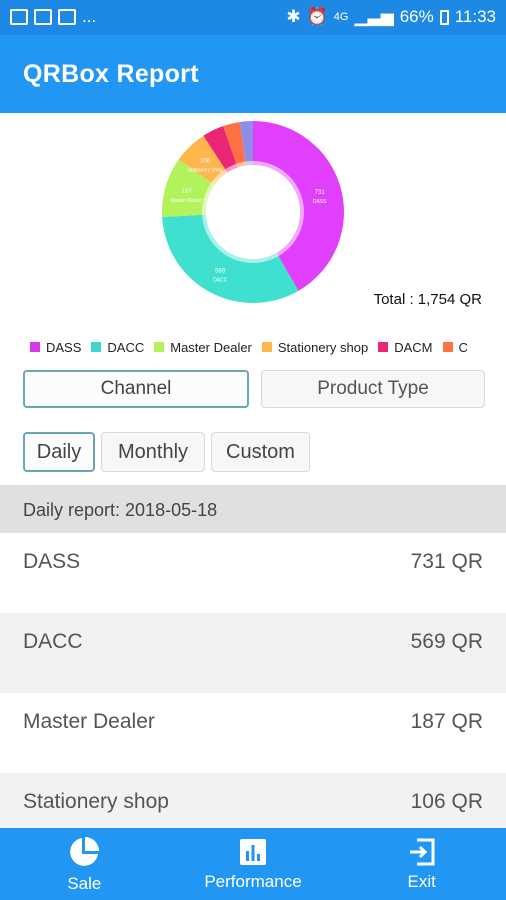 Image resolution: width=506 pixels, height=900 pixels. I want to click on qr-icon, so click(67, 17).